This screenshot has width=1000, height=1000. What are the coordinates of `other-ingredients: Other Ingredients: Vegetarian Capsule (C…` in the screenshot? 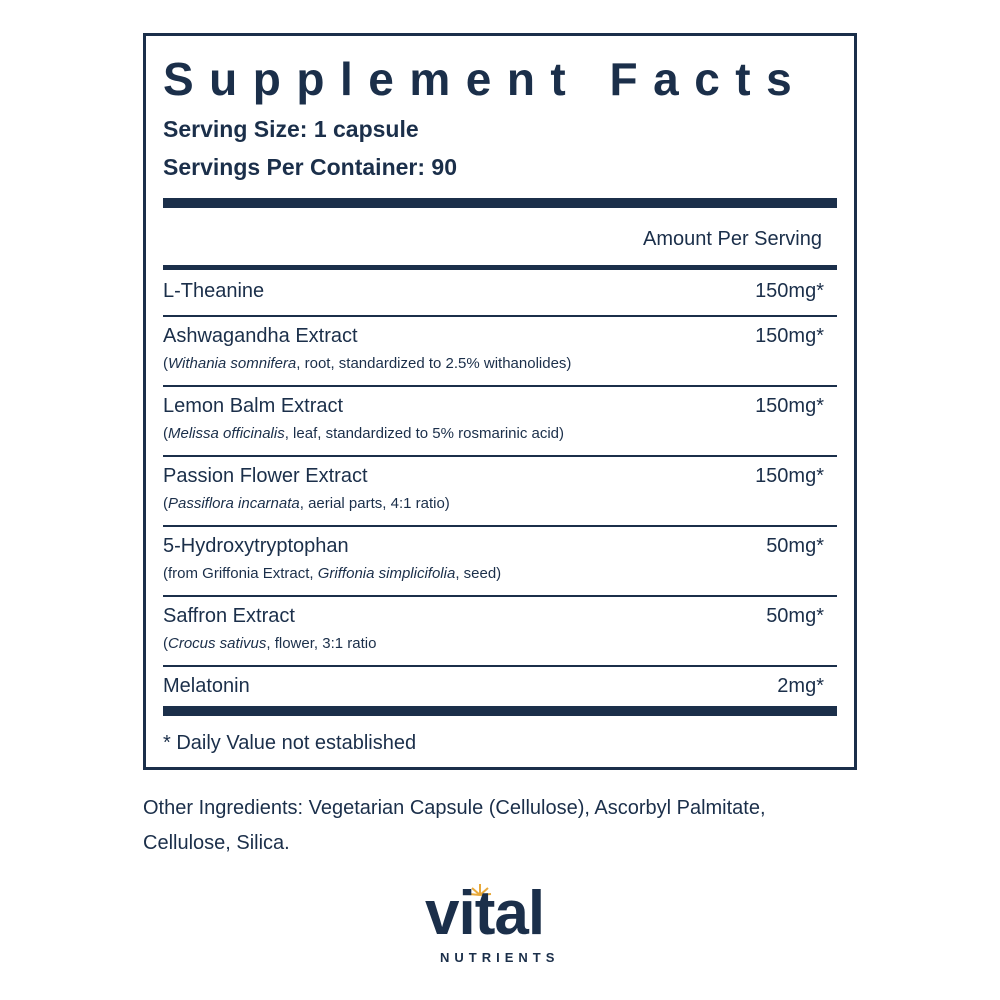 It's located at (454, 808).